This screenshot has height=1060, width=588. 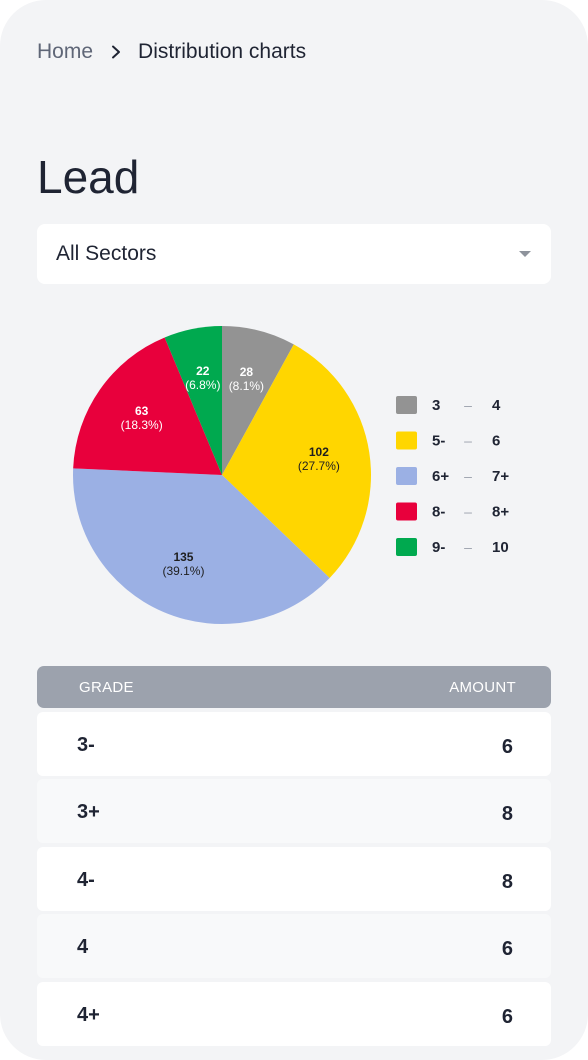 I want to click on slice-value-label: 135, so click(x=183, y=557).